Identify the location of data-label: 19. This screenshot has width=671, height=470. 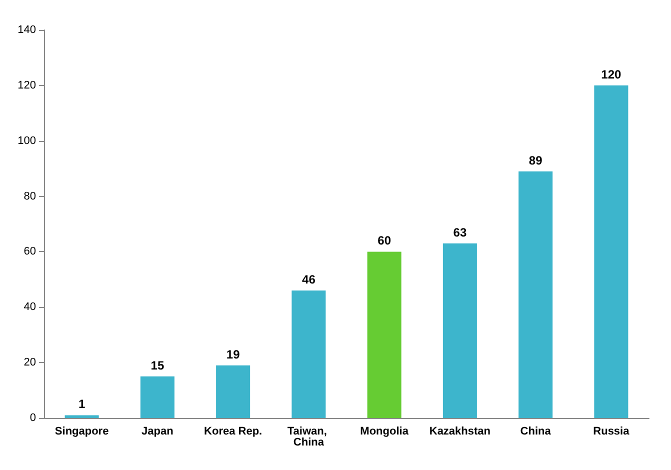
(233, 354).